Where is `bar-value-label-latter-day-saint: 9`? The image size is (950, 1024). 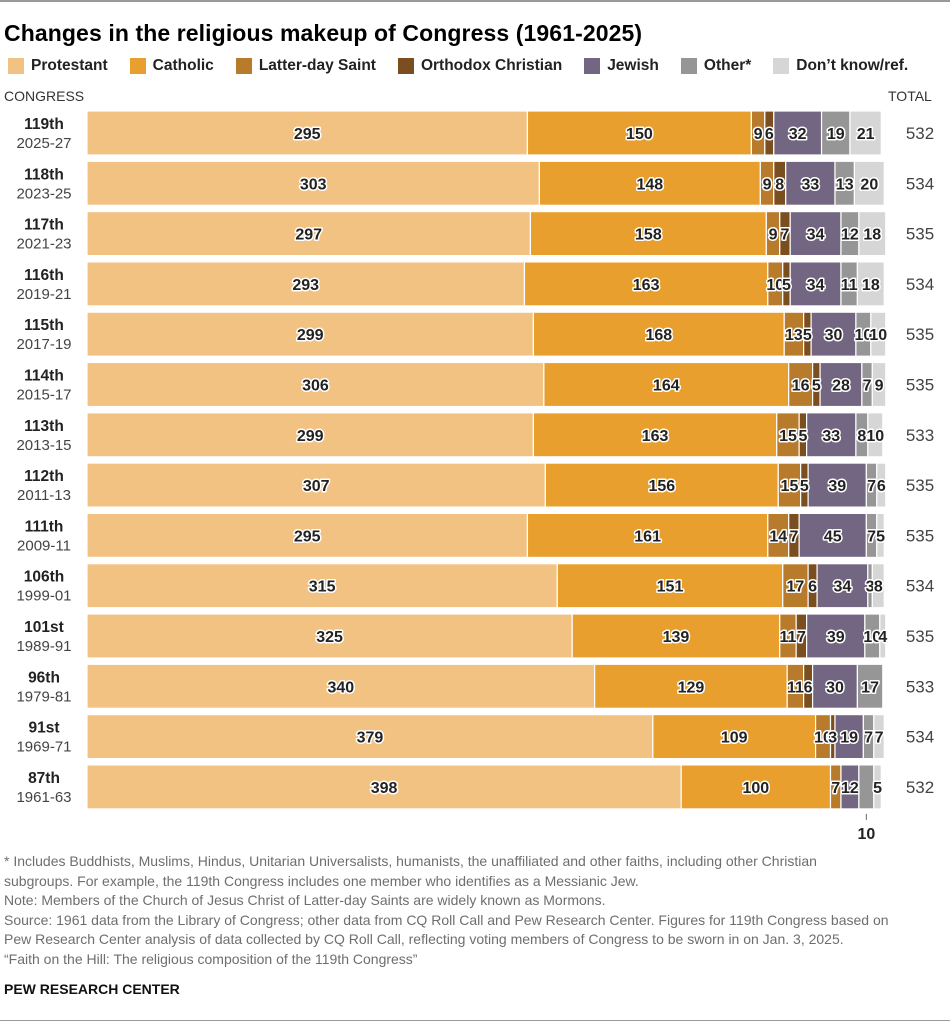 bar-value-label-latter-day-saint: 9 is located at coordinates (767, 184).